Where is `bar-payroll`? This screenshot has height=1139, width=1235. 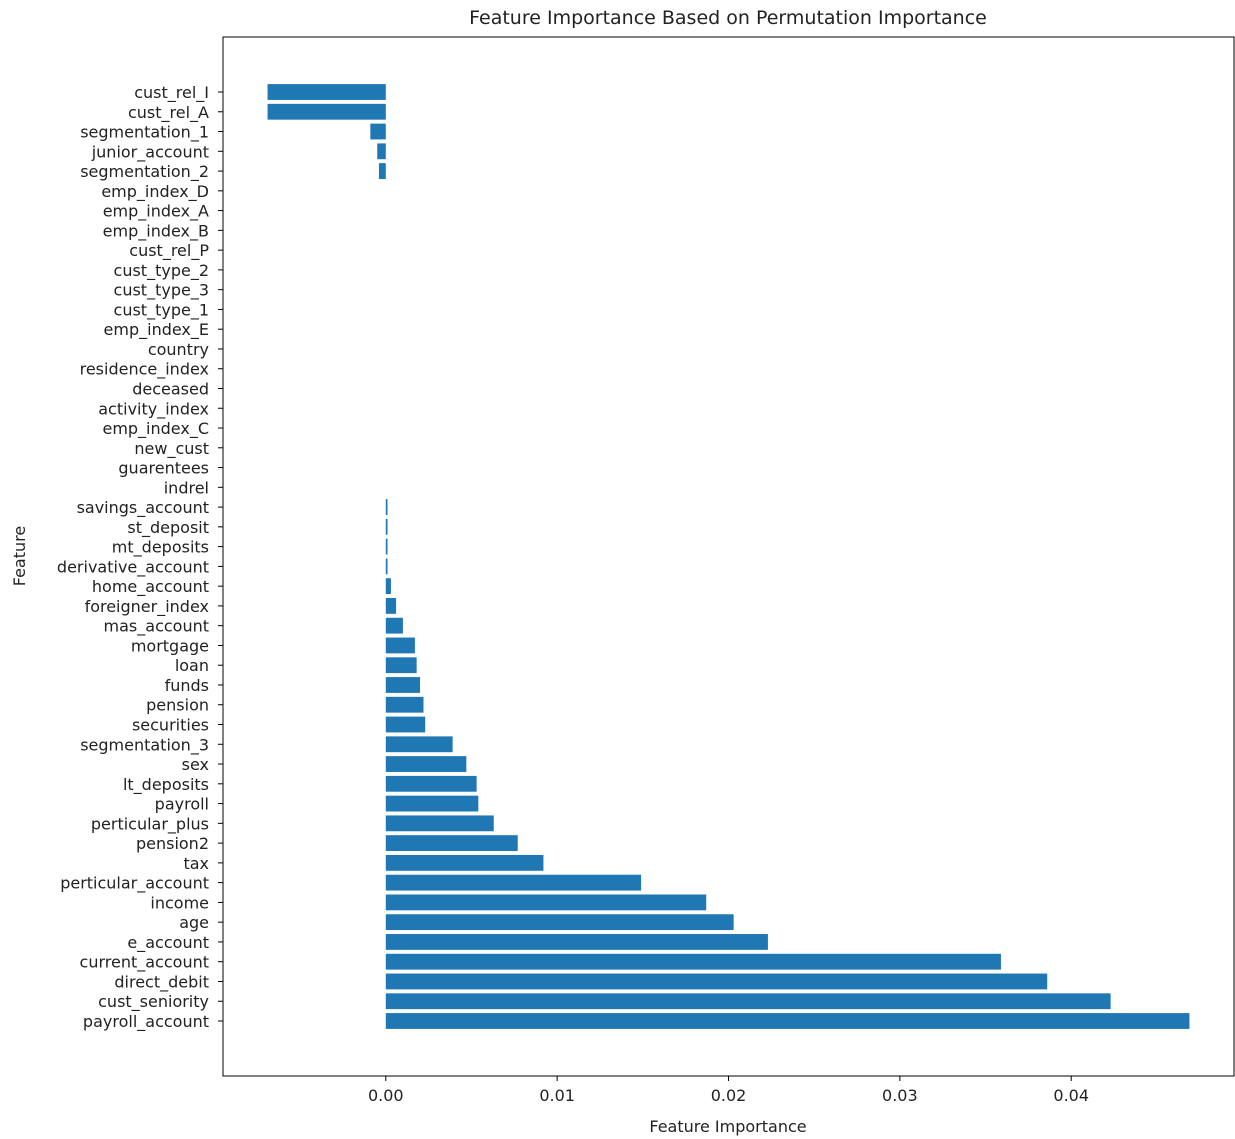 bar-payroll is located at coordinates (432, 803).